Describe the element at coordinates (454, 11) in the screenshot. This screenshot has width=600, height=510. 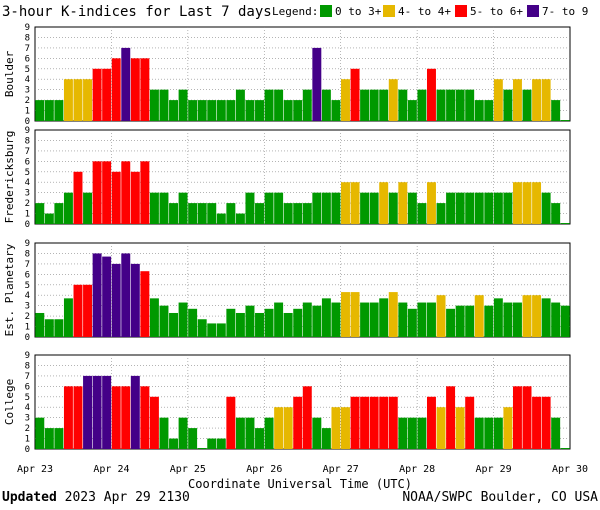
I see `legend: 0 to 3+ 4- to 4+ 5- to 6+ 7- to 9` at that location.